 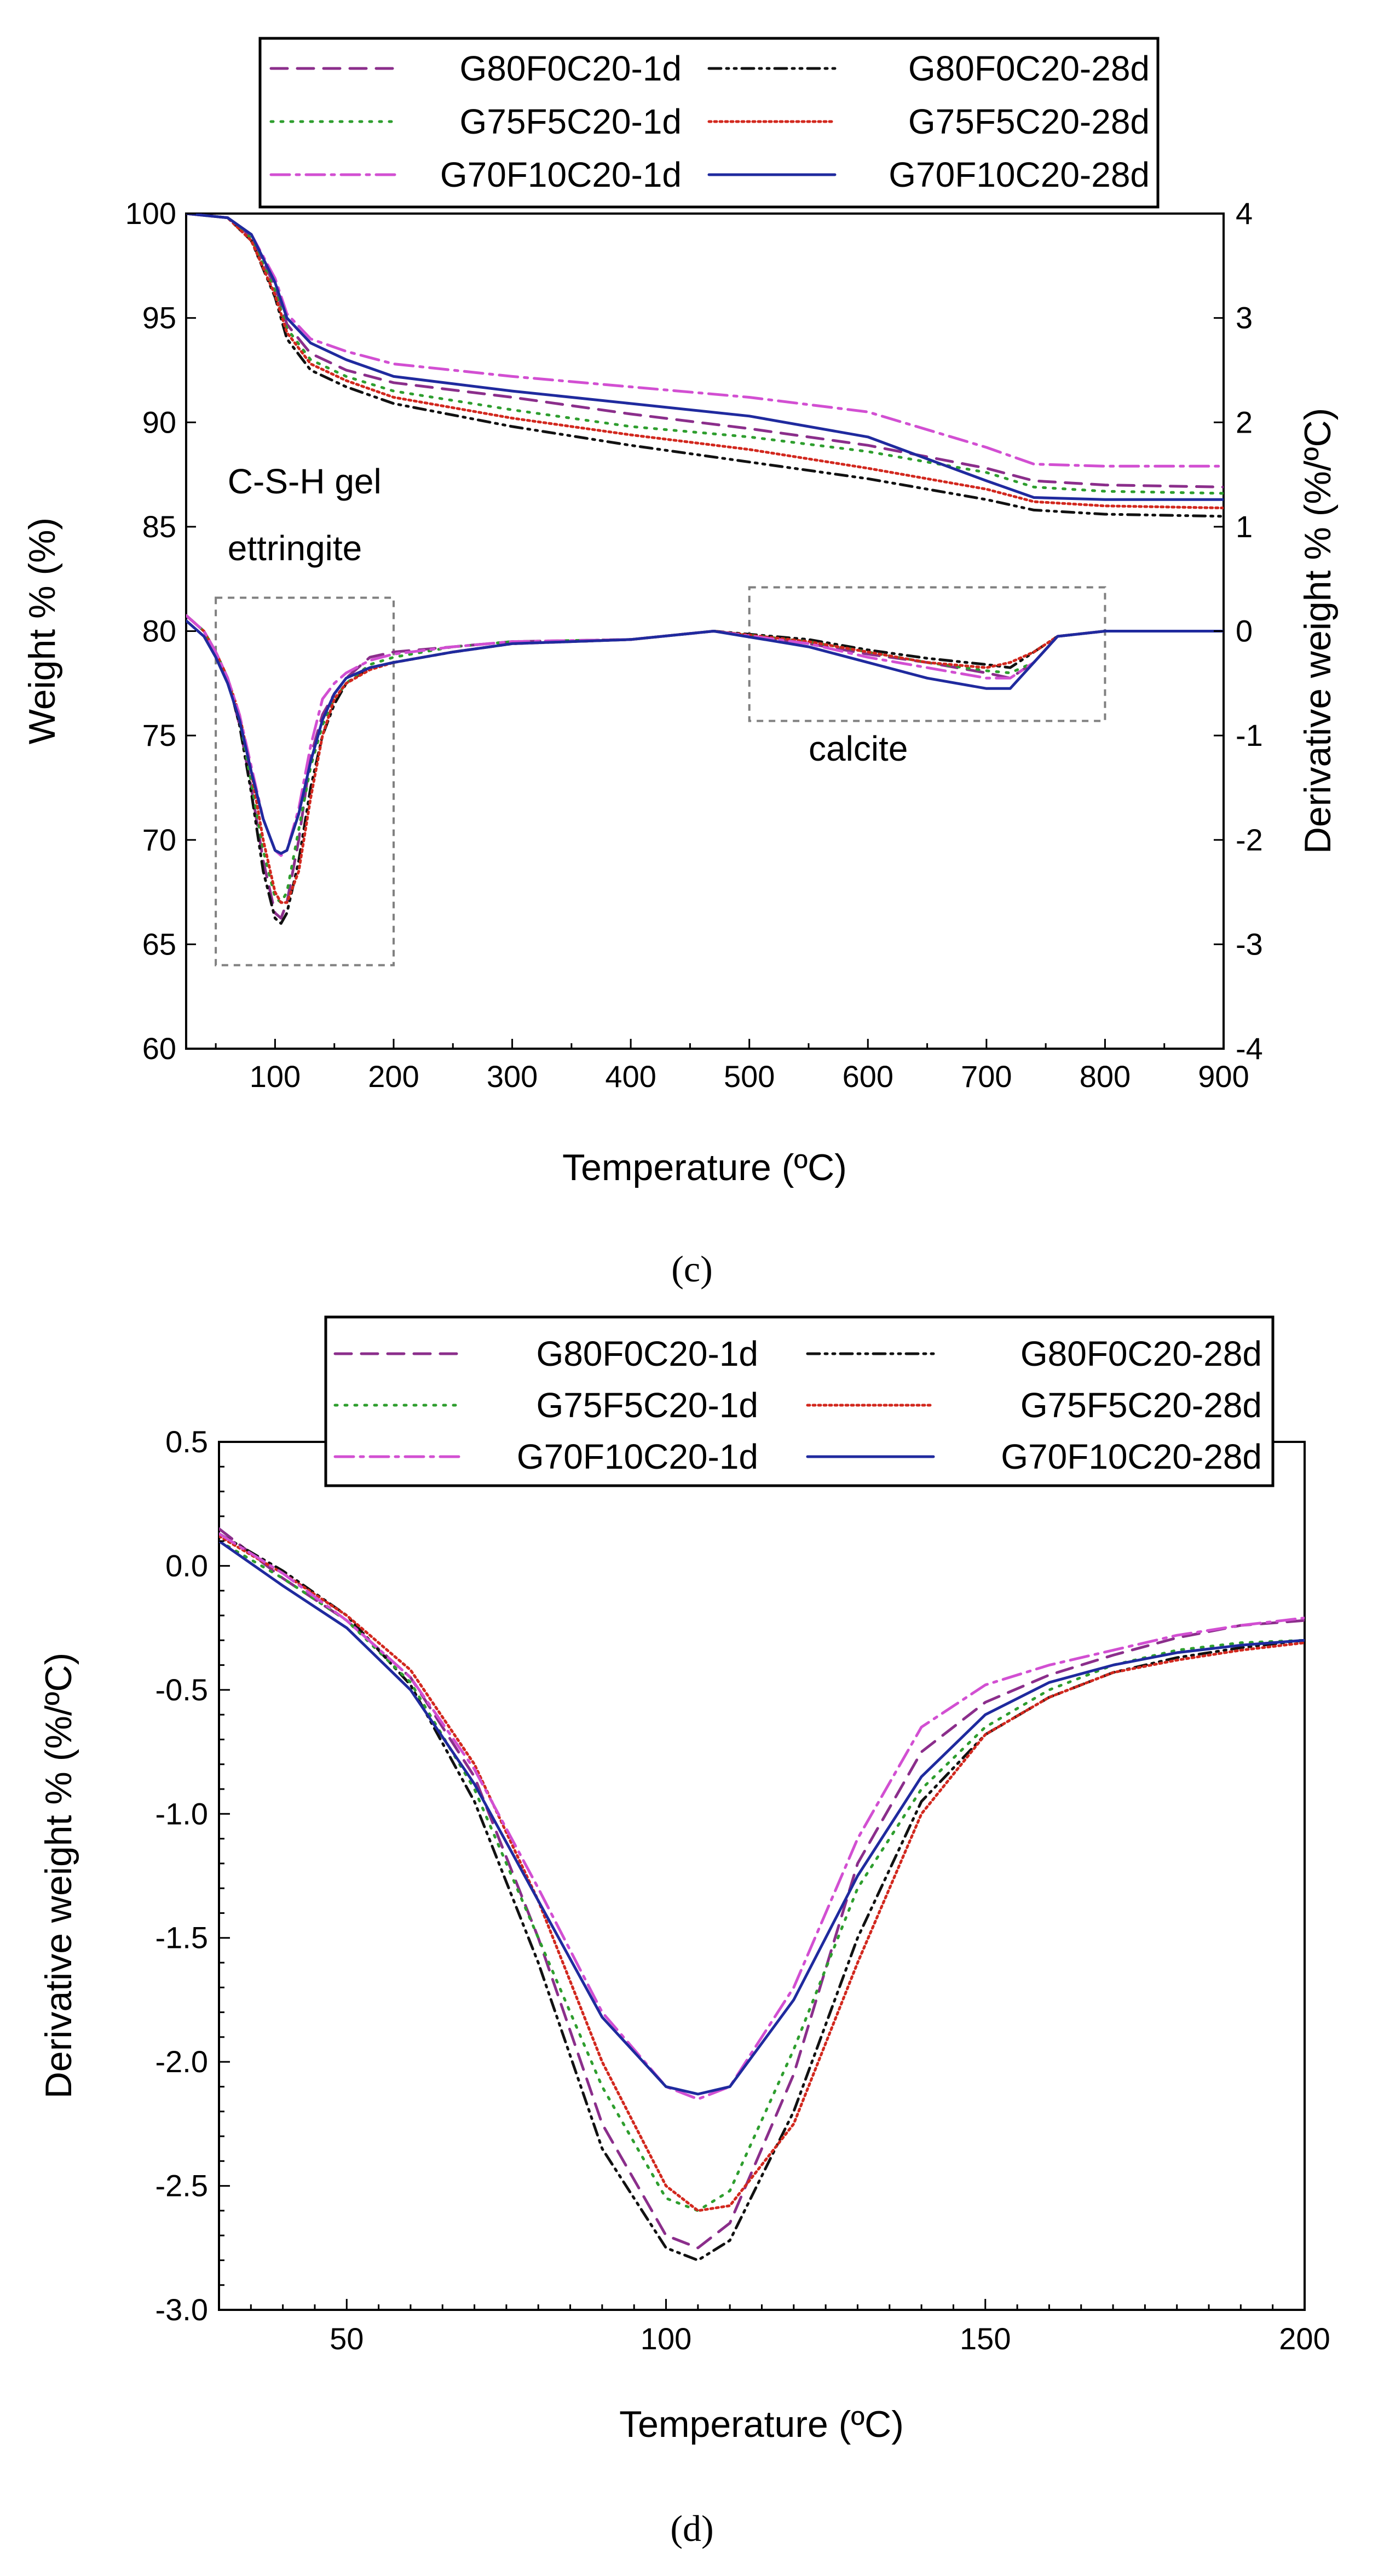 What do you see at coordinates (42, 631) in the screenshot?
I see `y-axis-title-c: Weight % (%)` at bounding box center [42, 631].